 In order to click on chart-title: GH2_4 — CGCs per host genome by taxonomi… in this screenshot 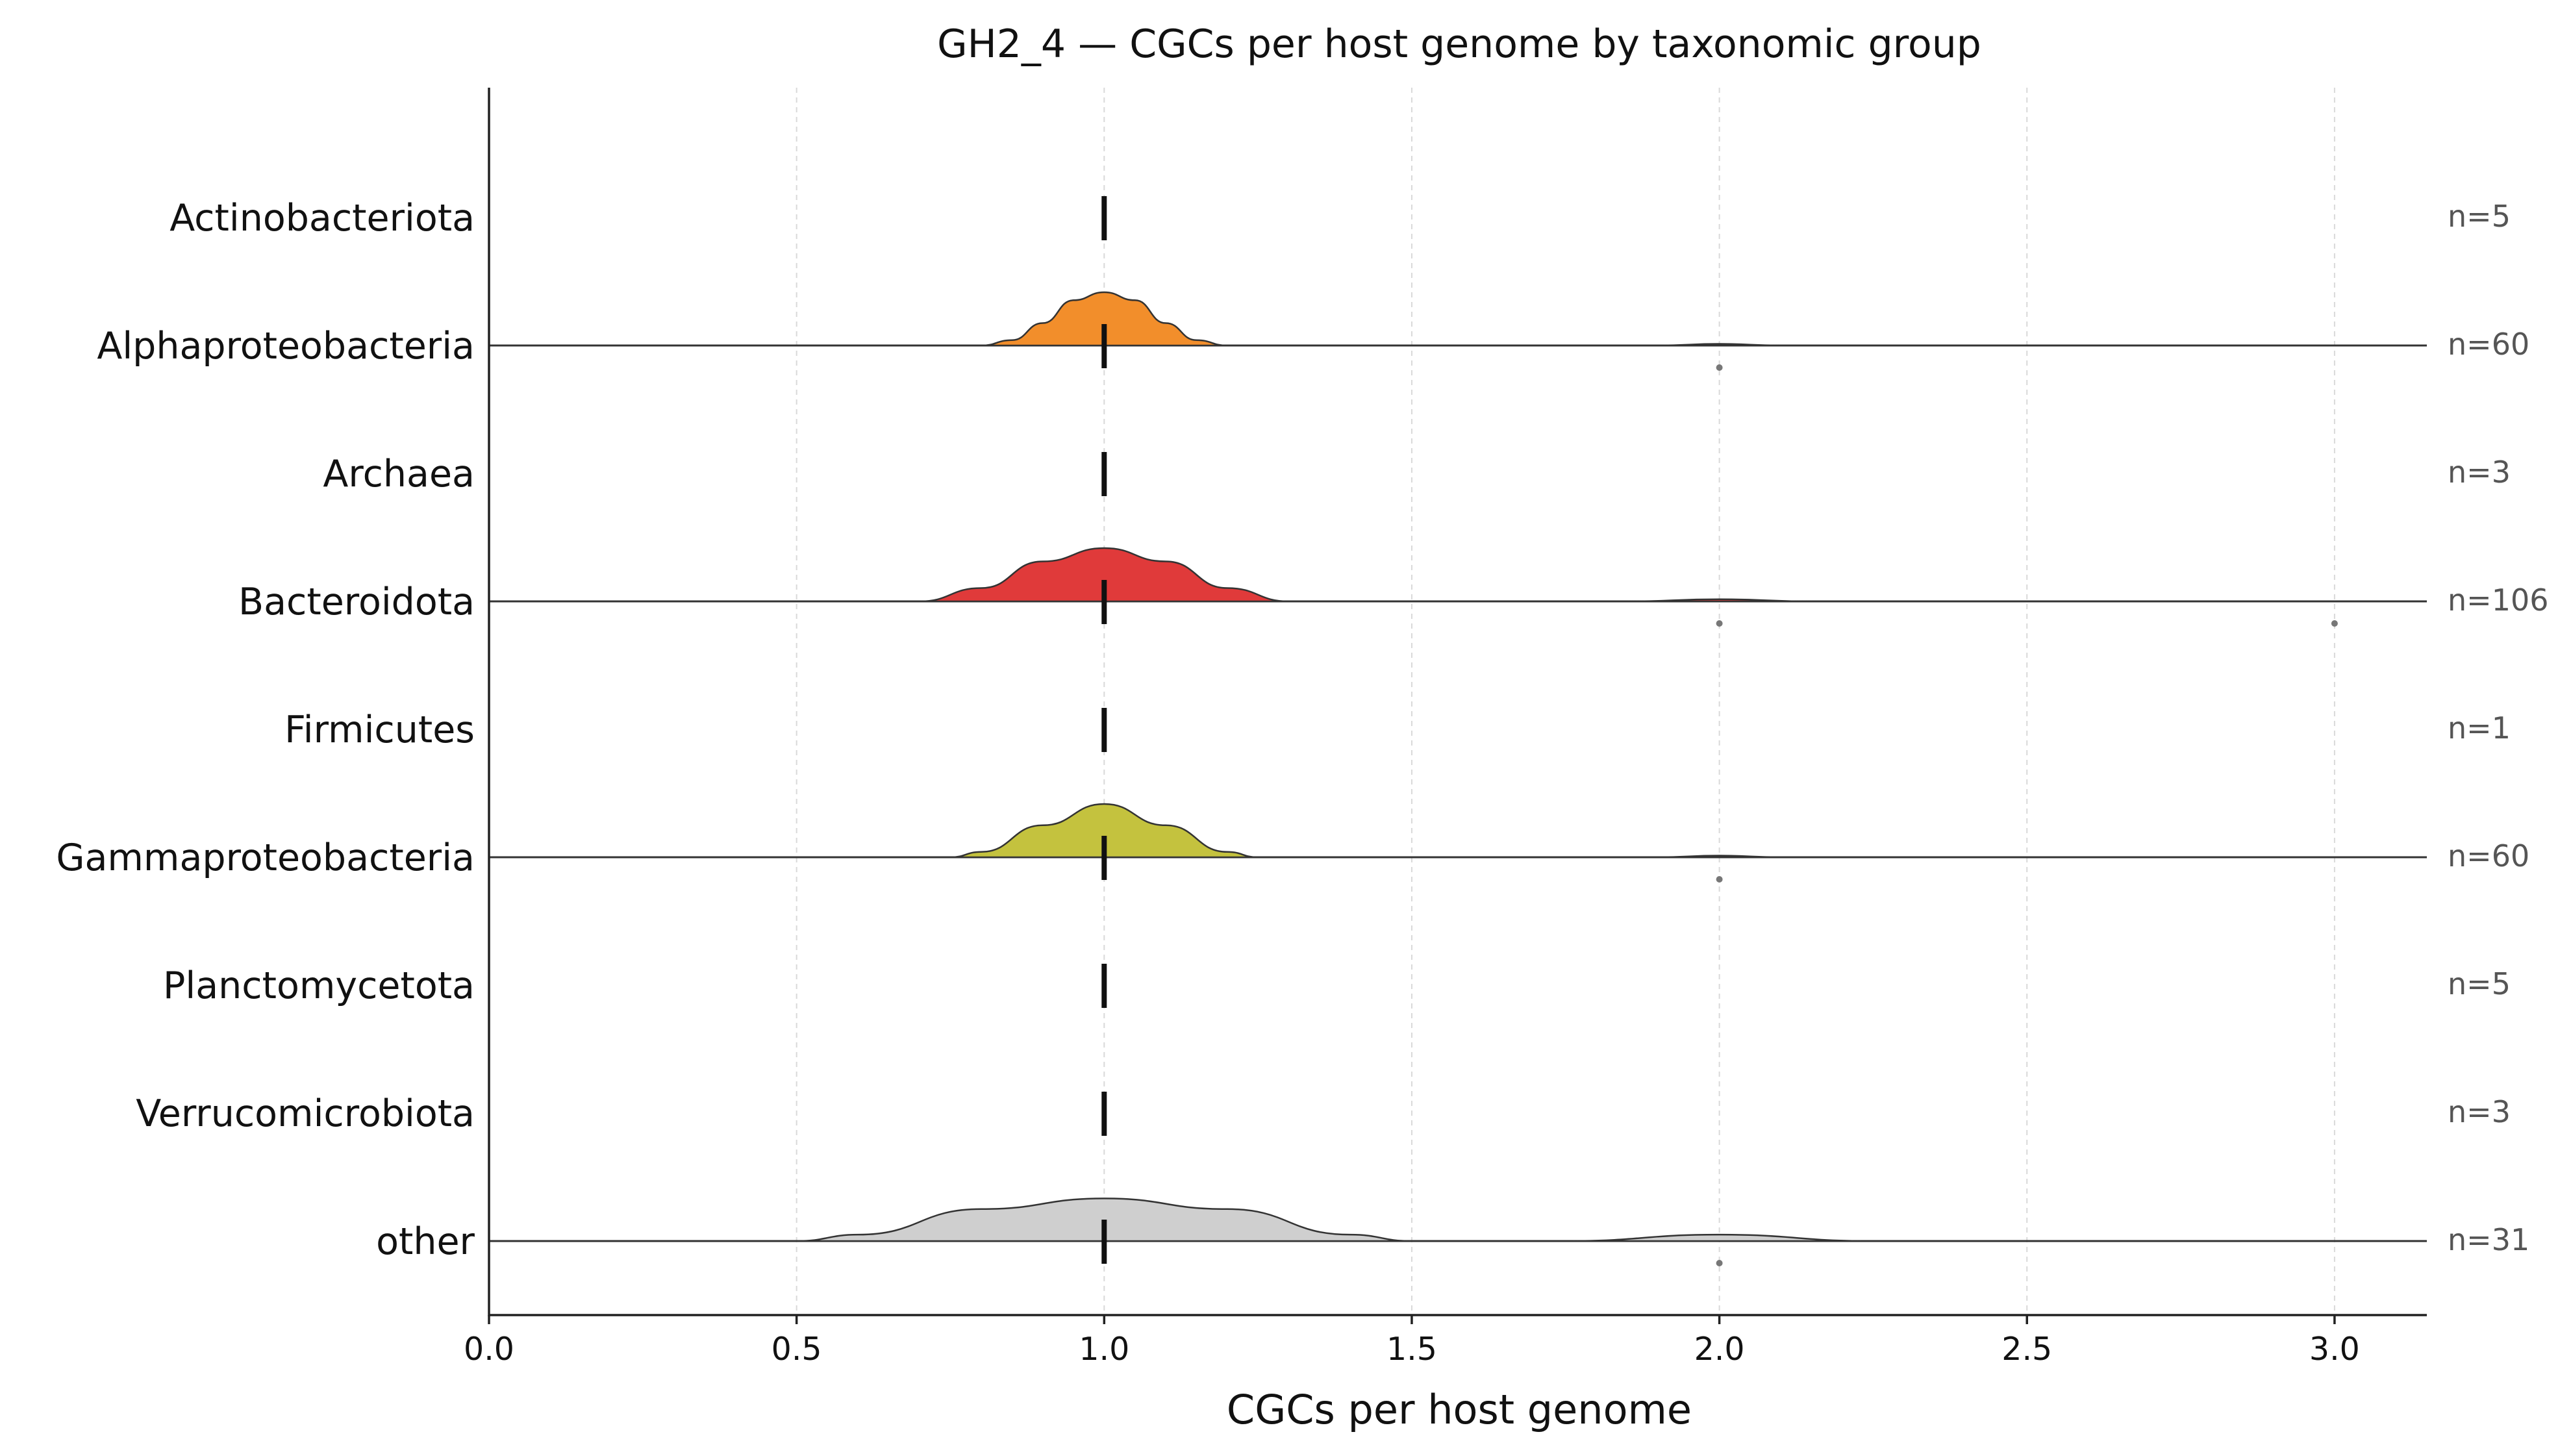, I will do `click(1459, 44)`.